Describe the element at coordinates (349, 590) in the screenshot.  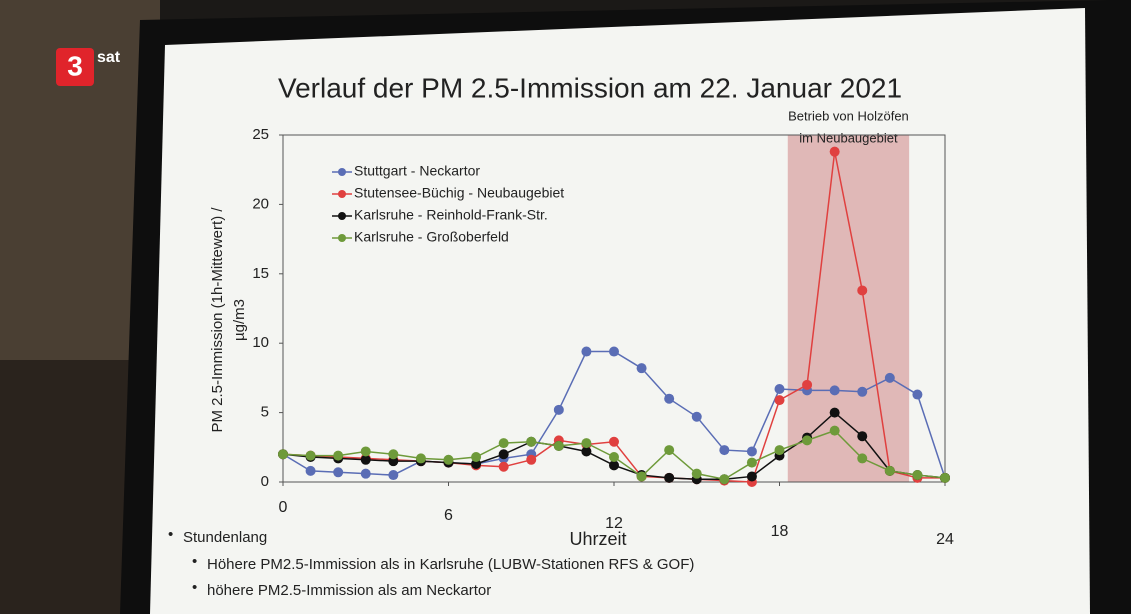
I see `bullet-text: höhere PM2.5-Immission als am Neckartor` at that location.